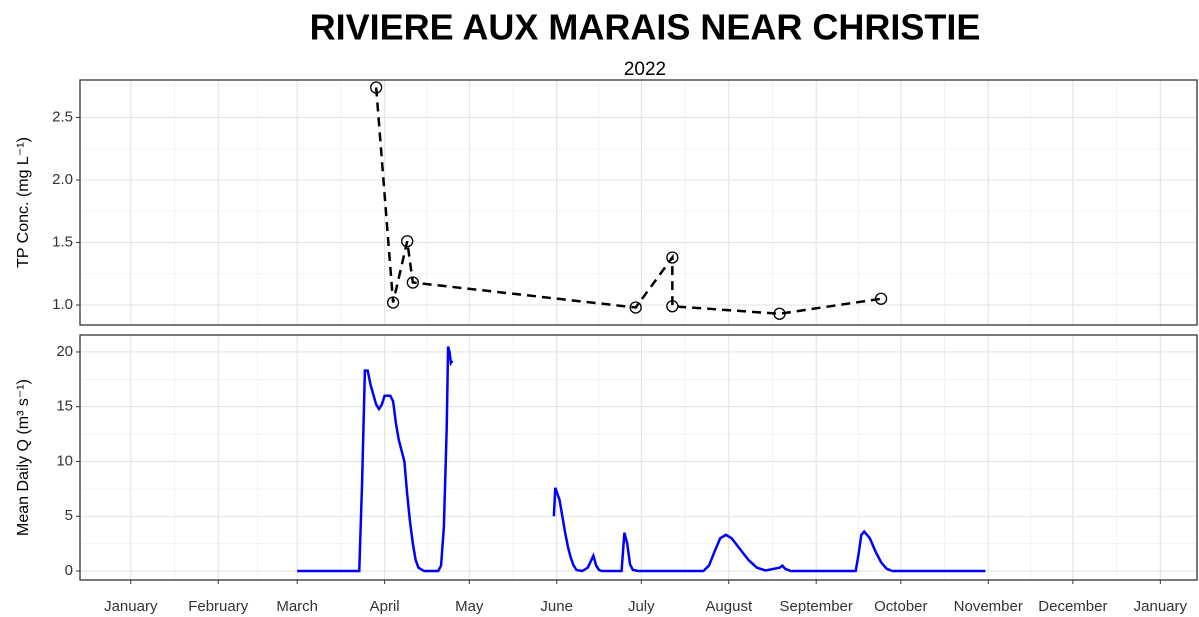  Describe the element at coordinates (729, 606) in the screenshot. I see `x-tick-label: August` at that location.